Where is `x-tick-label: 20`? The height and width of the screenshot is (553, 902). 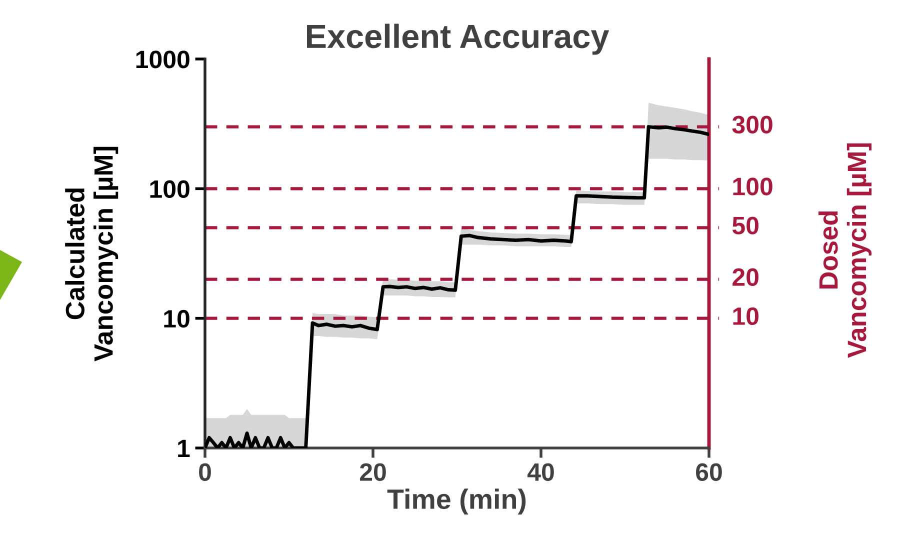 x-tick-label: 20 is located at coordinates (373, 472).